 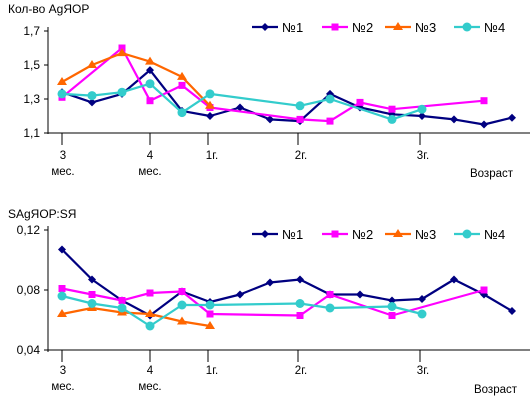 I want to click on y-tick-label: 1,5, so click(x=31, y=65).